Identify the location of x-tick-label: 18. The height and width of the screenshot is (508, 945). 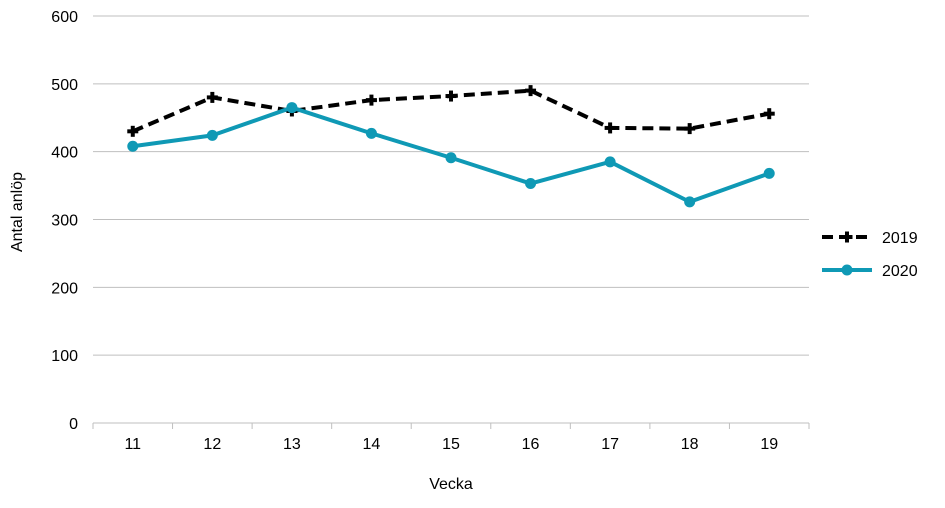
(690, 444).